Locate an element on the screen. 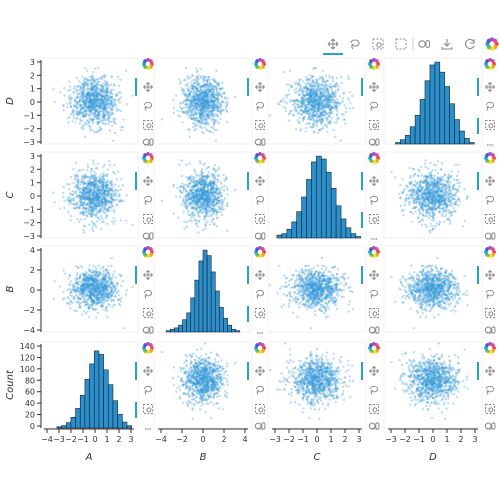 This screenshot has height=500, width=500. reset-icon is located at coordinates (469, 44).